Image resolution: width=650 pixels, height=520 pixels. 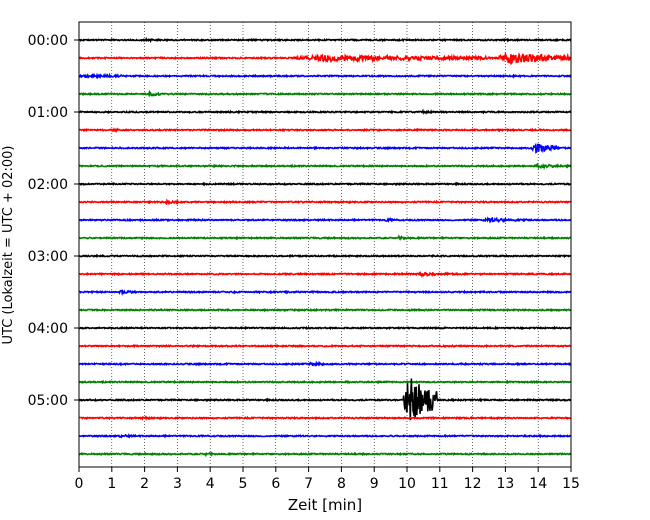 What do you see at coordinates (440, 484) in the screenshot?
I see `x-tick-label: 11` at bounding box center [440, 484].